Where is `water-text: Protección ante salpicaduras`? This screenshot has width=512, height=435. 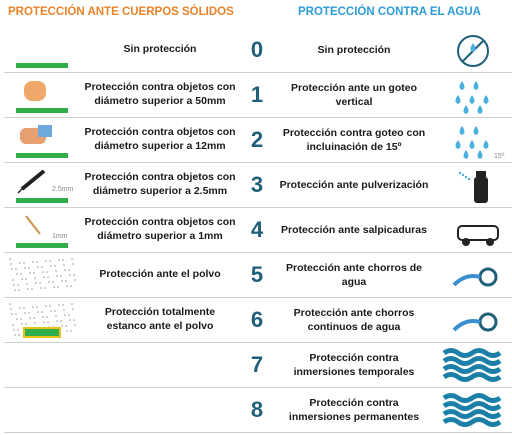
water-text: Protección ante salpicaduras is located at coordinates (354, 229).